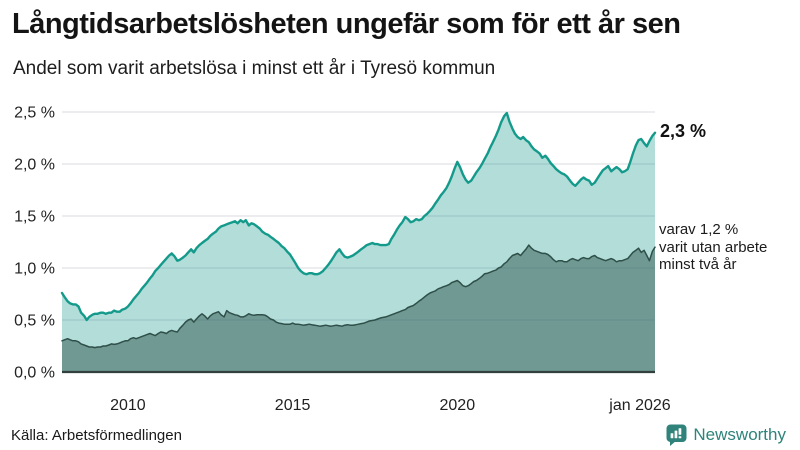 This screenshot has width=800, height=450. I want to click on brand-logo: Newsworthy, so click(726, 435).